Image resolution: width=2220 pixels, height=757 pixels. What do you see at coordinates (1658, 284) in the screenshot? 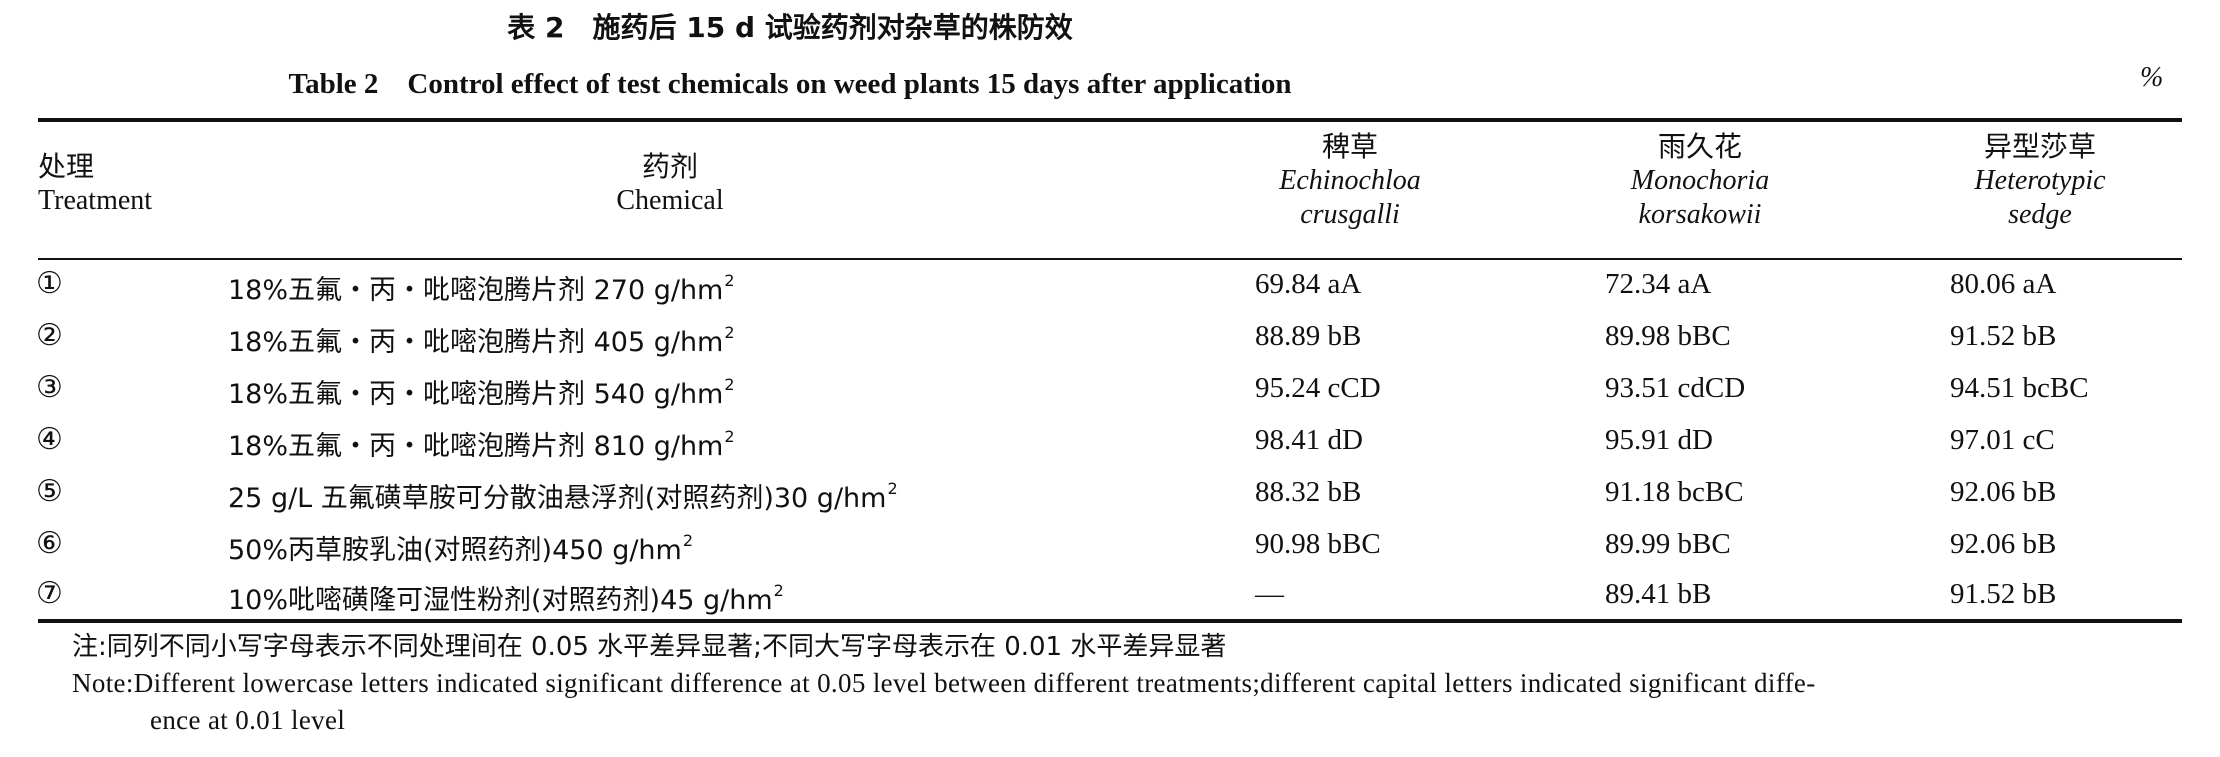
I see `monochoria-value: 72.34 aA` at bounding box center [1658, 284].